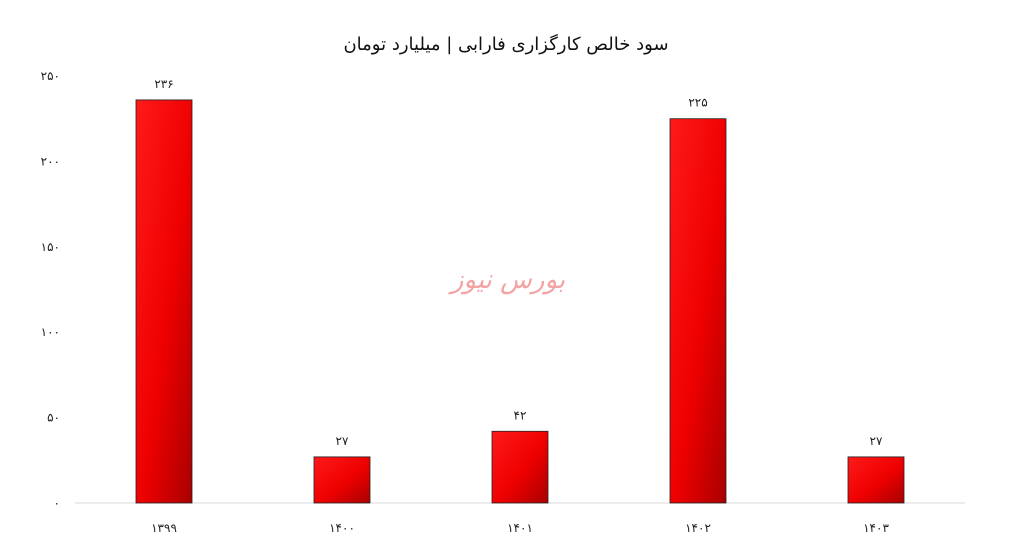  I want to click on x-tick-label: ۱۴۰۰, so click(342, 528).